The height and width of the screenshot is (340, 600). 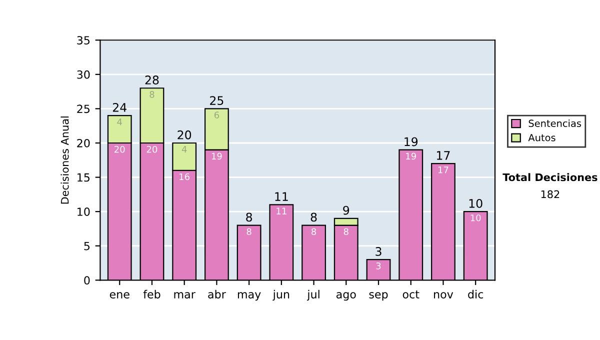 I want to click on x-tick-label: feb, so click(x=151, y=294).